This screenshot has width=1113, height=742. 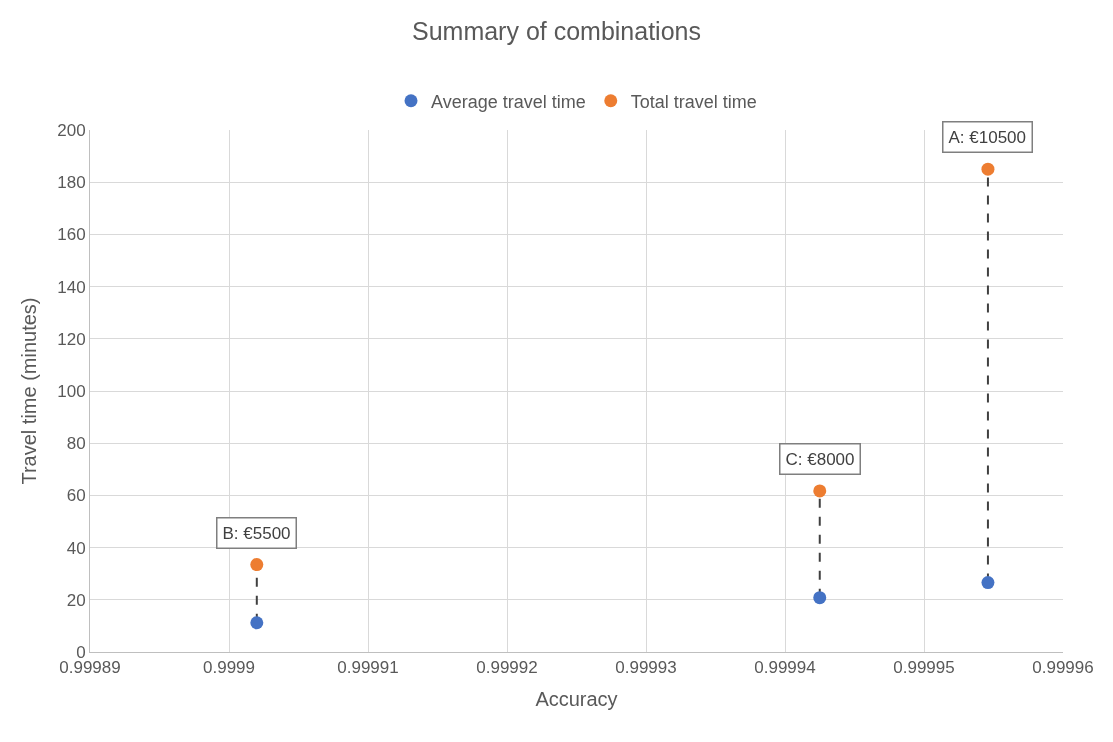 What do you see at coordinates (71, 130) in the screenshot?
I see `y-tick-label: 200` at bounding box center [71, 130].